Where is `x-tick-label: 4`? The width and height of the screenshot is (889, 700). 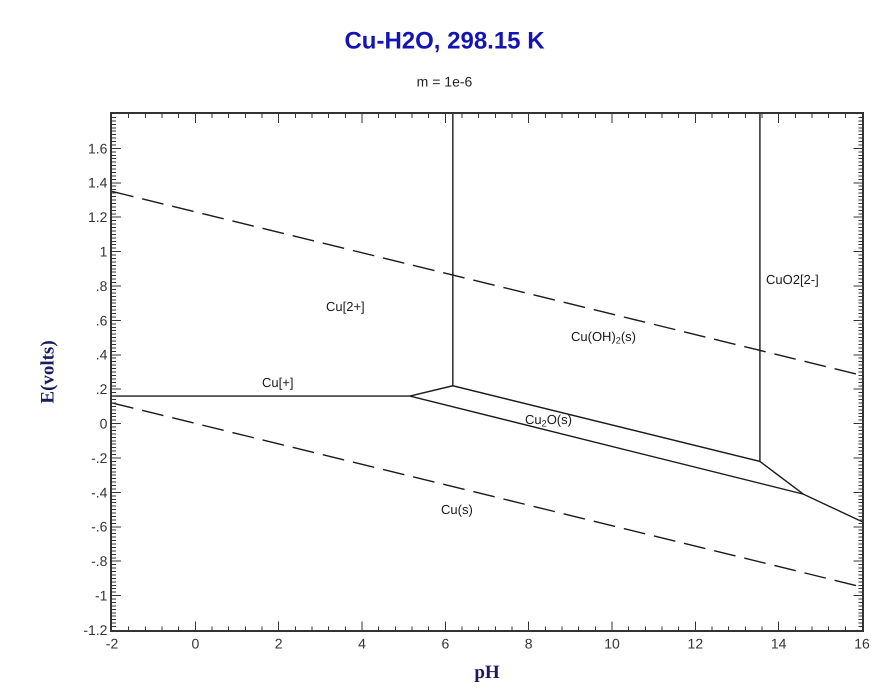
x-tick-label: 4 is located at coordinates (362, 644).